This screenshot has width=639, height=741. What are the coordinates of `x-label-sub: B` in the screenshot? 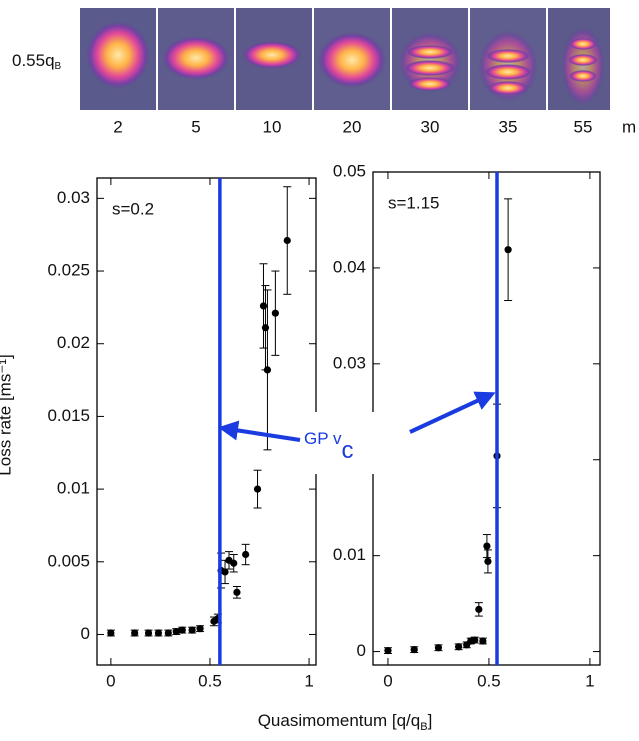 It's located at (423, 727).